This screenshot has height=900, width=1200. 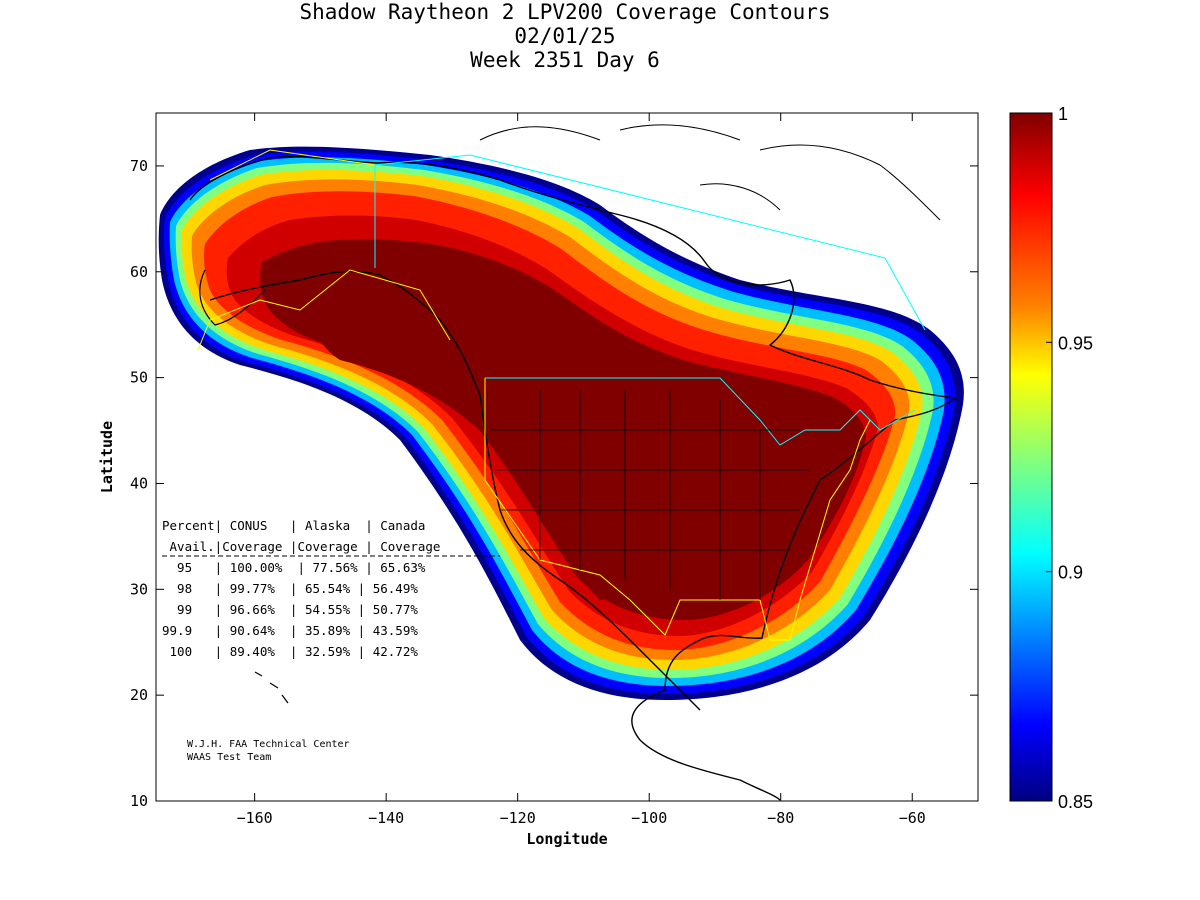 What do you see at coordinates (290, 630) in the screenshot?
I see `table-row: 99.9 | 90.64% | 35.89% | 43.59%` at bounding box center [290, 630].